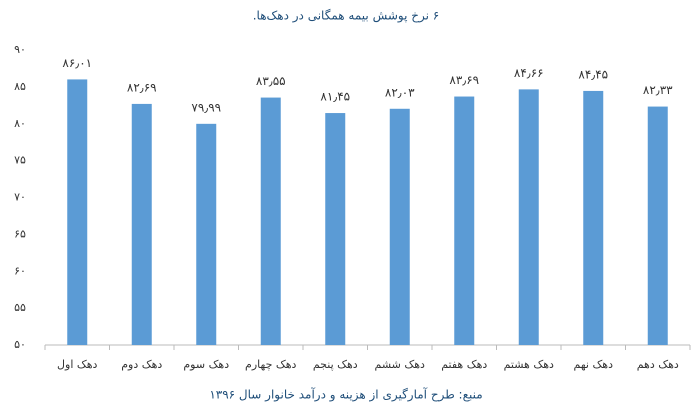 The width and height of the screenshot is (692, 410). What do you see at coordinates (142, 87) in the screenshot?
I see `value-label: ۸۲٫۶۹` at bounding box center [142, 87].